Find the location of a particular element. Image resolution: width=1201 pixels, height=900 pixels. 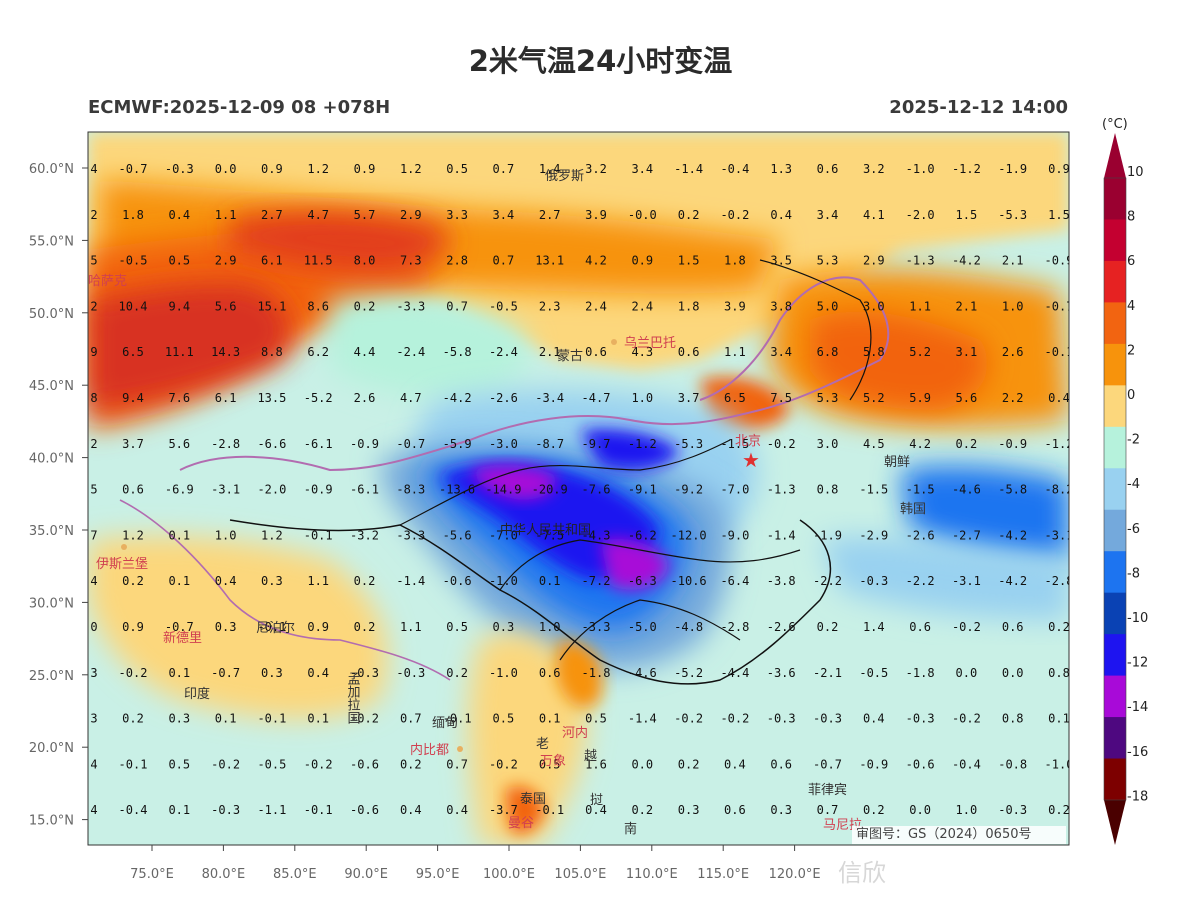

grid-value: 9.4 is located at coordinates (133, 398).